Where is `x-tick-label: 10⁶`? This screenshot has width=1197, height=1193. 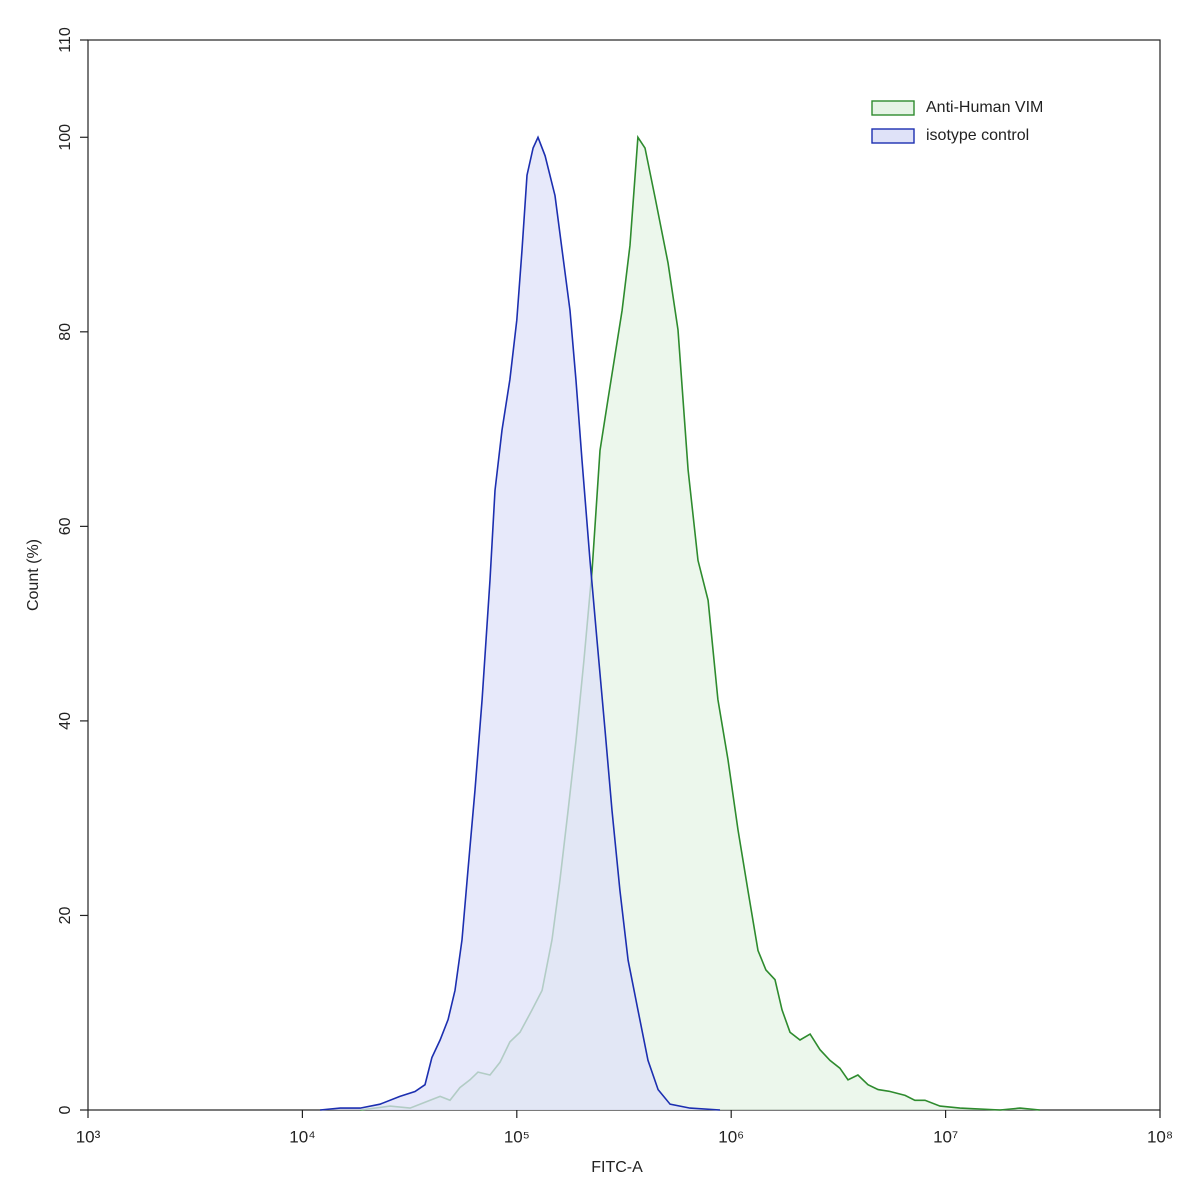
x-tick-label: 10⁶ is located at coordinates (731, 1136).